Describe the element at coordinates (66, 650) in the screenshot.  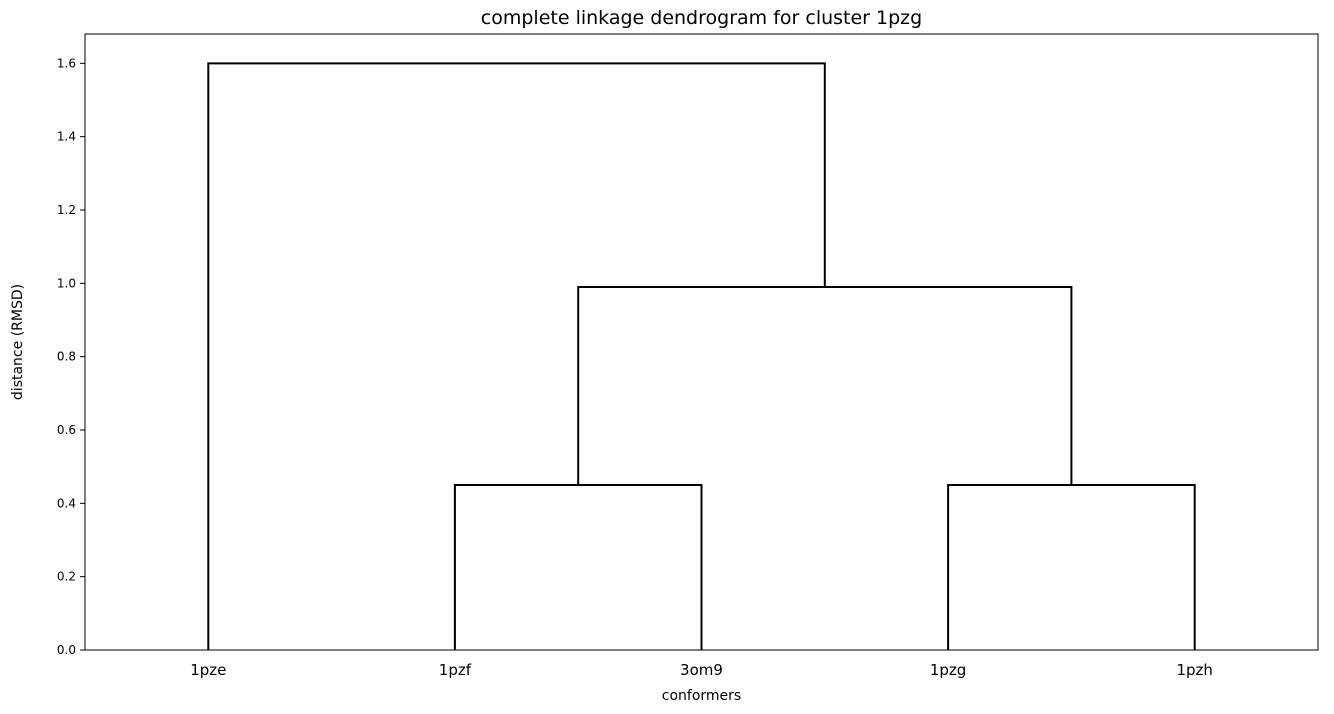
I see `y-tick-label: 0.0` at that location.